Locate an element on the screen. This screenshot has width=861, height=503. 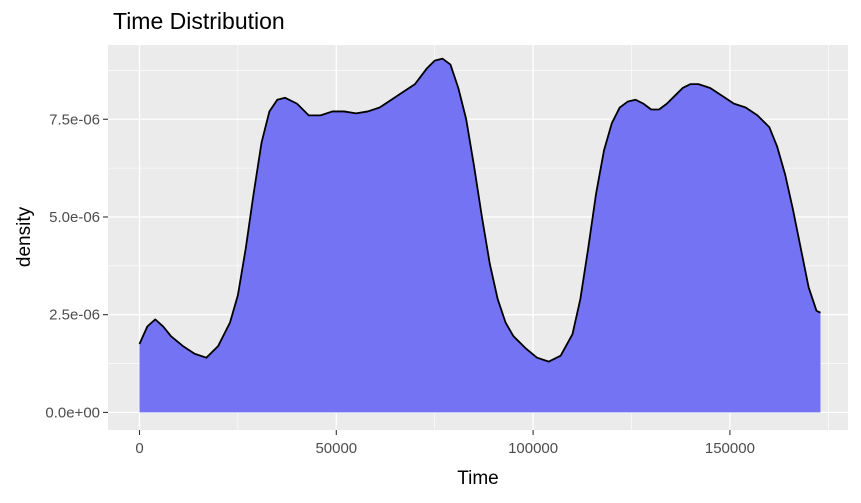
x-axis: 0 50000 100000 150000 is located at coordinates (445, 443).